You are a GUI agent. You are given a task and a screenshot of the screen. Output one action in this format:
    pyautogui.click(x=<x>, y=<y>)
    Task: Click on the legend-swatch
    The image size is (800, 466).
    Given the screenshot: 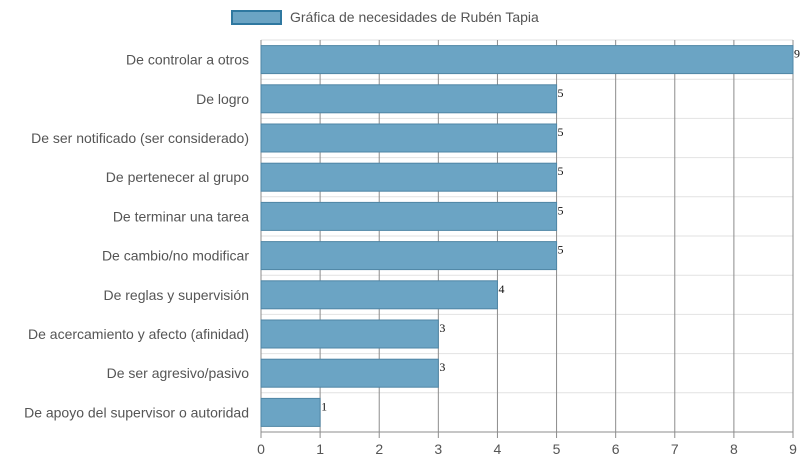 What is the action you would take?
    pyautogui.click(x=256, y=17)
    